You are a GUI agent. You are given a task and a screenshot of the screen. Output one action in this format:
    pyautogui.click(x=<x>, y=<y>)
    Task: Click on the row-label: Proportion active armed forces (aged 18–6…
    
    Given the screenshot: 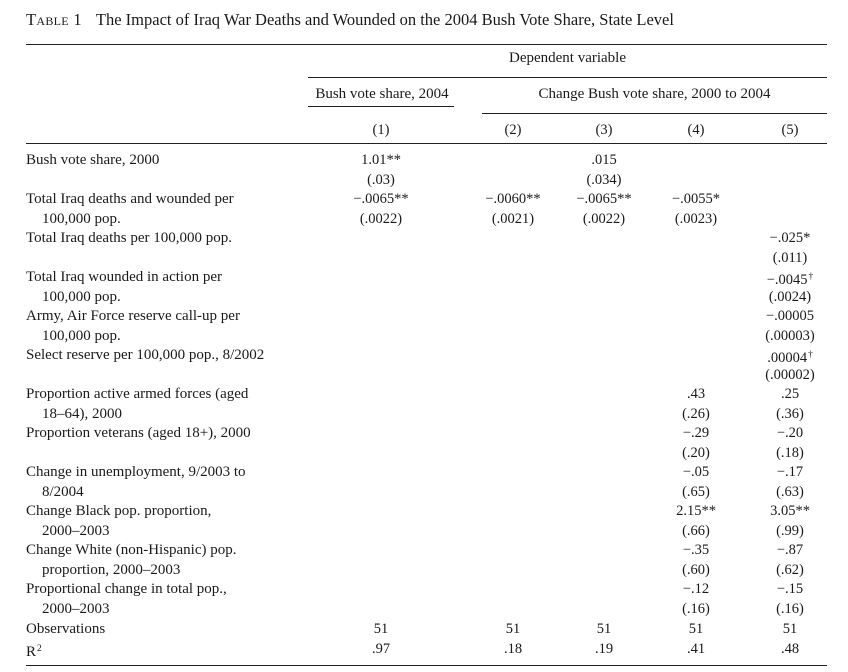 What is the action you would take?
    pyautogui.click(x=161, y=404)
    